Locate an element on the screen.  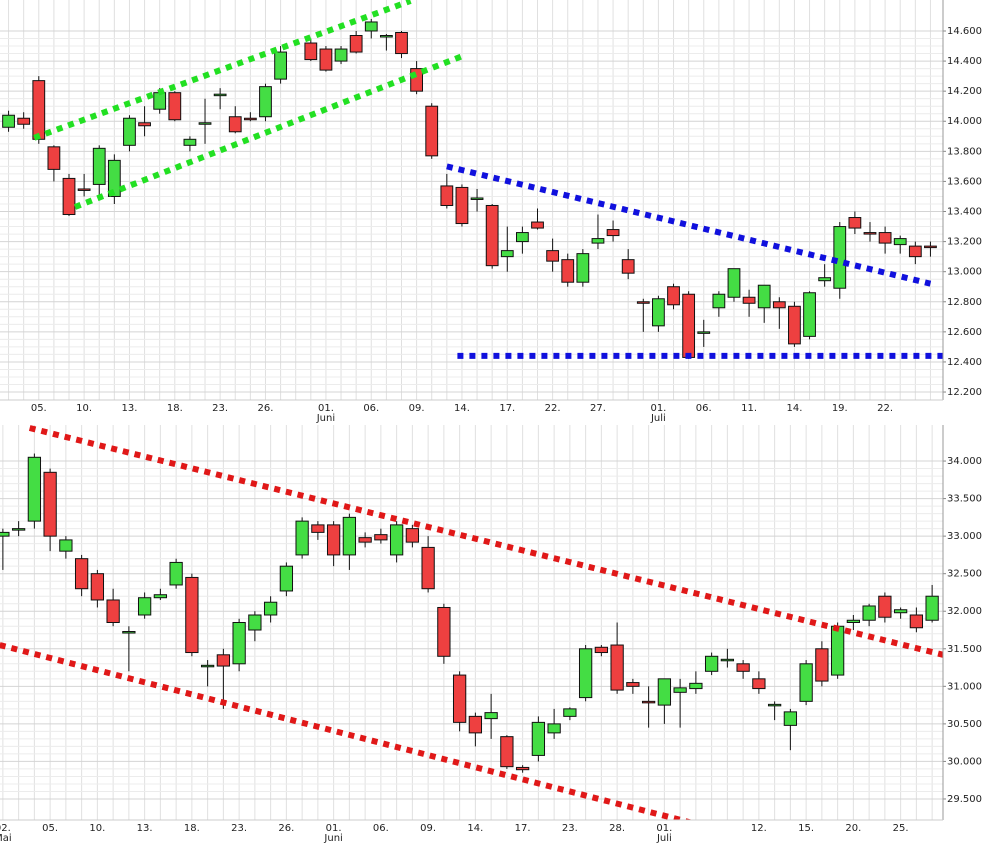
x-tick-label: 27. is located at coordinates (598, 408).